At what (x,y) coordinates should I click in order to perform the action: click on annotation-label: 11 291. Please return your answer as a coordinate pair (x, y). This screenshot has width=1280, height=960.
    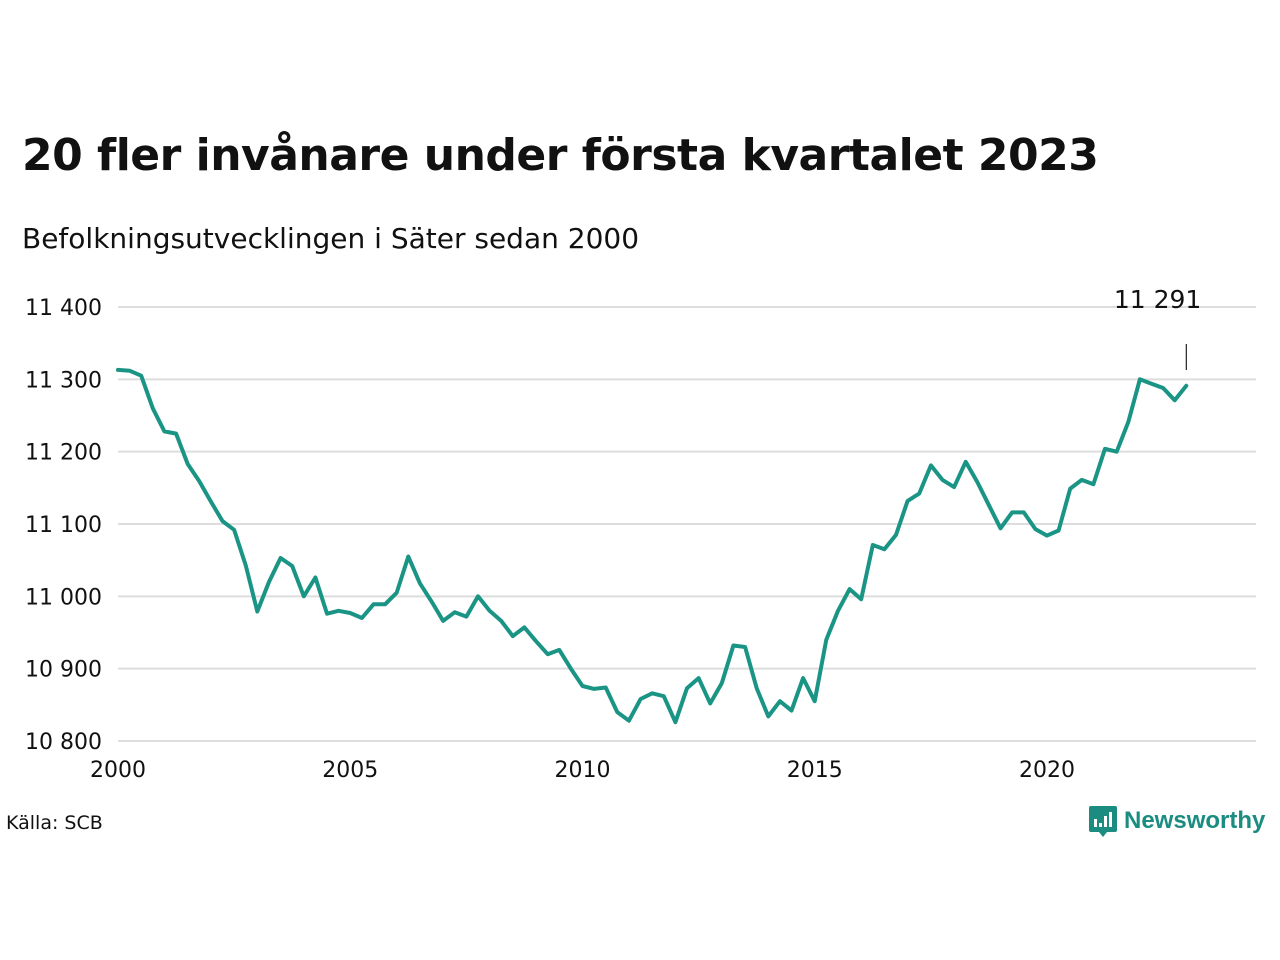
    Looking at the image, I should click on (1157, 299).